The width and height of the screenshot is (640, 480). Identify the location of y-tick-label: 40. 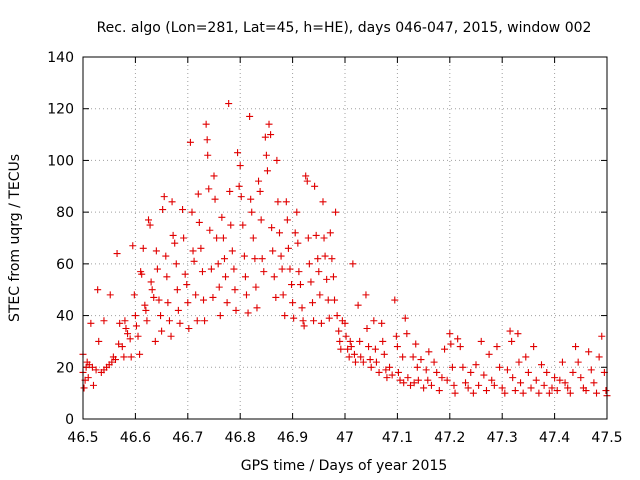
(65, 317).